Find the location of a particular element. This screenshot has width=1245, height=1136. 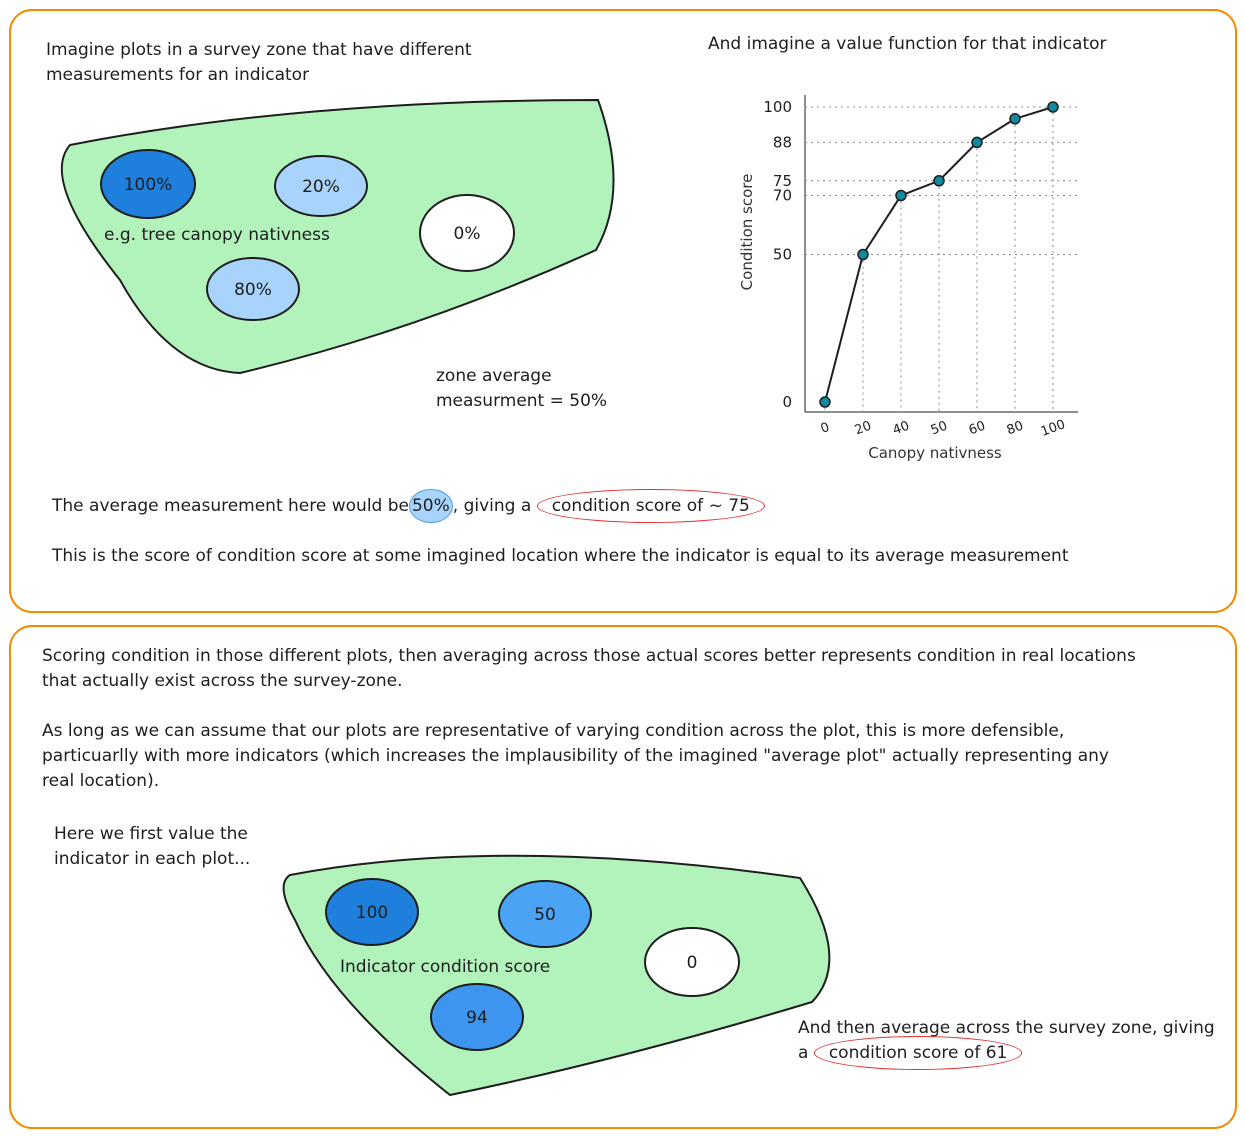

x-tick-label: 100 is located at coordinates (1053, 428).